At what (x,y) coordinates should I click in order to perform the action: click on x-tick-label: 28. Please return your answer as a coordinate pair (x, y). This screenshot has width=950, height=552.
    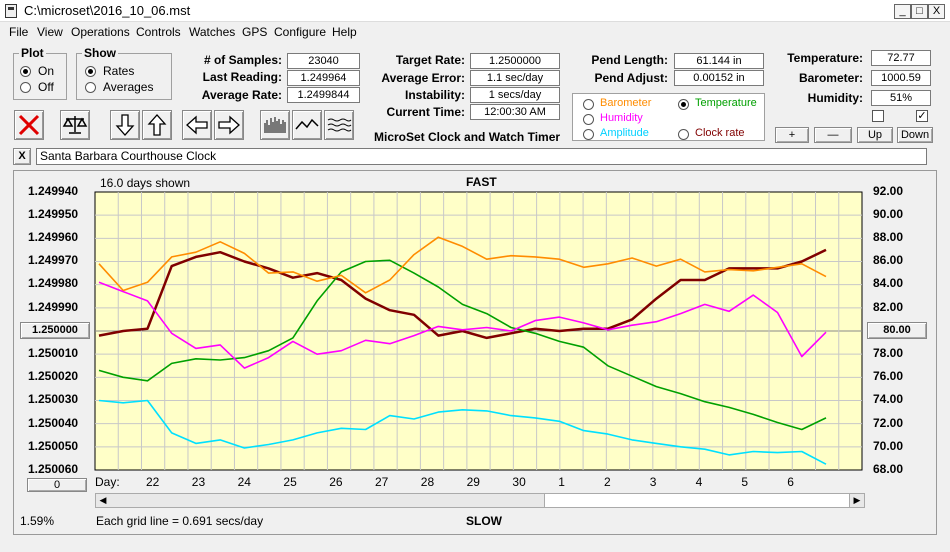
    Looking at the image, I should click on (427, 482).